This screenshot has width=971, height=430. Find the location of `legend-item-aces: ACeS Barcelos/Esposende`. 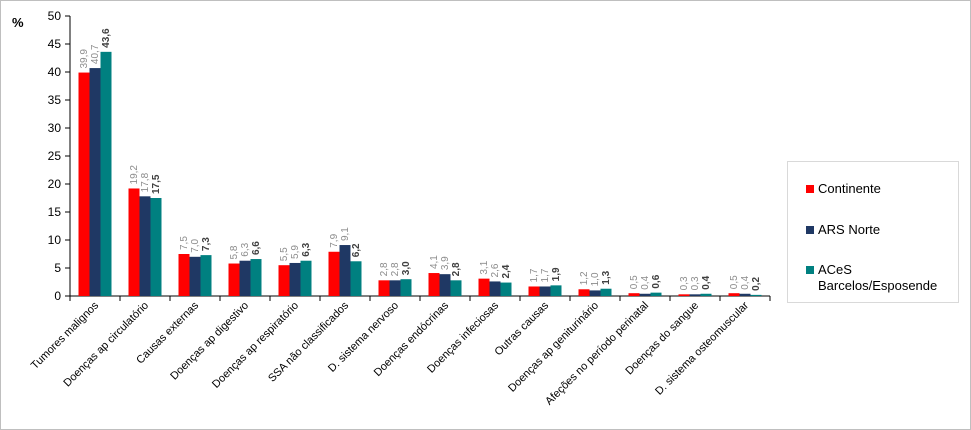

legend-item-aces: ACeS Barcelos/Esposende is located at coordinates (879, 278).